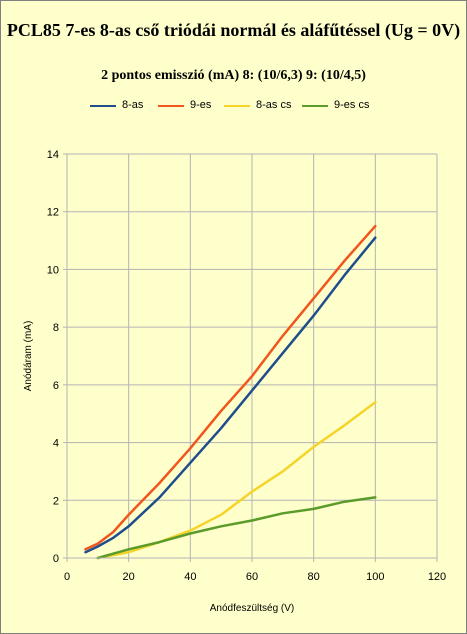 The width and height of the screenshot is (467, 634). Describe the element at coordinates (67, 577) in the screenshot. I see `x-tick-label: 0` at that location.